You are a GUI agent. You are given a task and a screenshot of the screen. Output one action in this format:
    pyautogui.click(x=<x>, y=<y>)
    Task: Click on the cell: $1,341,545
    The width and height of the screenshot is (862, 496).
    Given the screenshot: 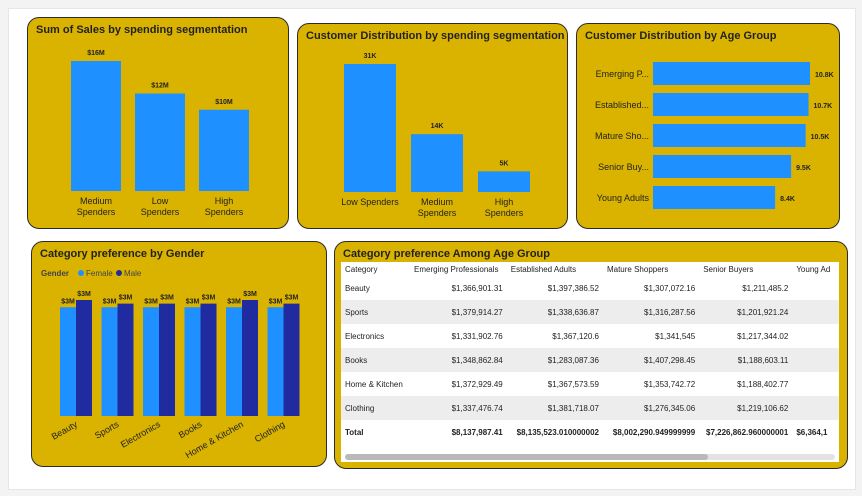 What is the action you would take?
    pyautogui.click(x=675, y=336)
    